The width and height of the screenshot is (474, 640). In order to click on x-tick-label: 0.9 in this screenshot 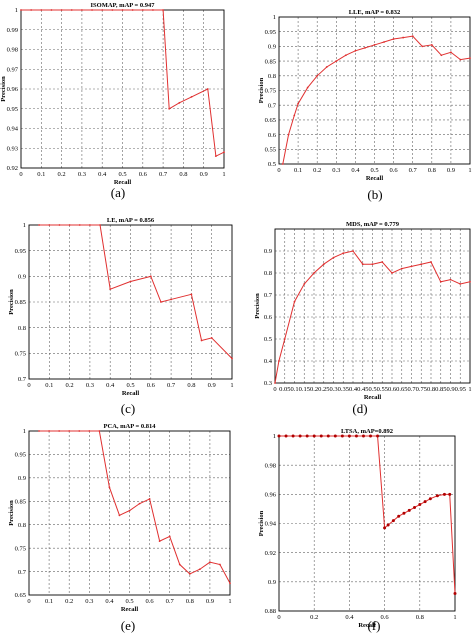, I will do `click(210, 601)`.